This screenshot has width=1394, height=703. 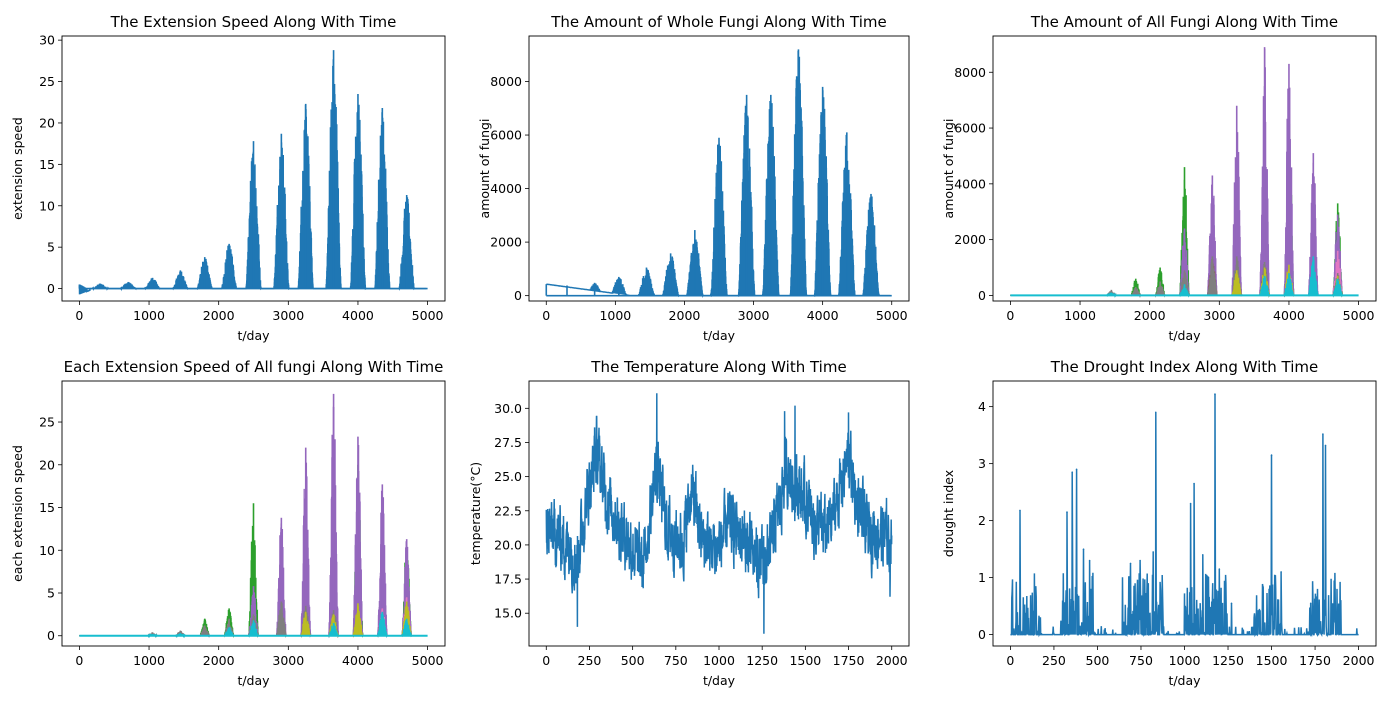 I want to click on chart-title: The Temperature Along With Time, so click(x=718, y=367).